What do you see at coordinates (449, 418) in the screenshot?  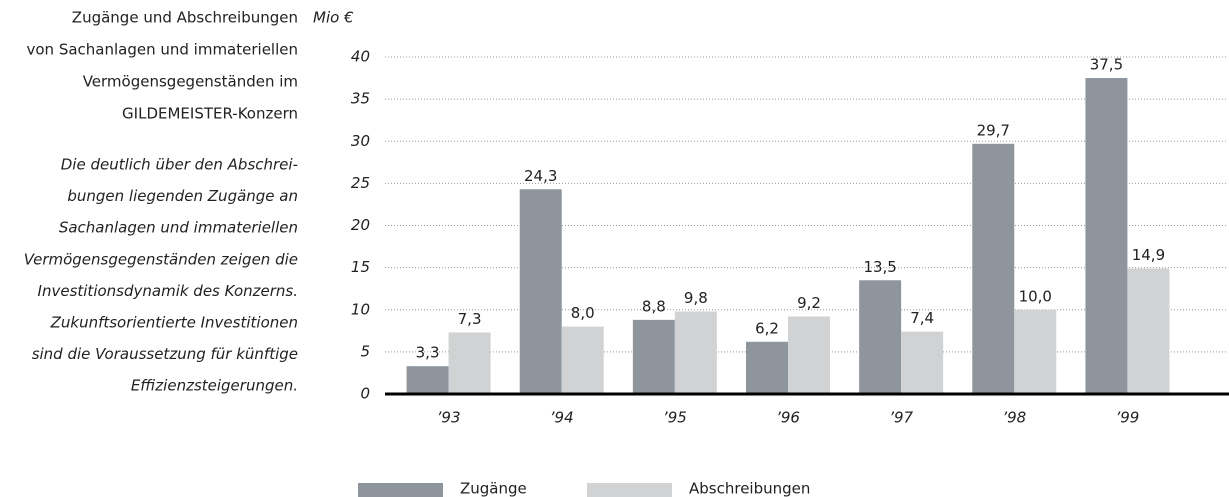 I see `x-tick-label: ’93` at bounding box center [449, 418].